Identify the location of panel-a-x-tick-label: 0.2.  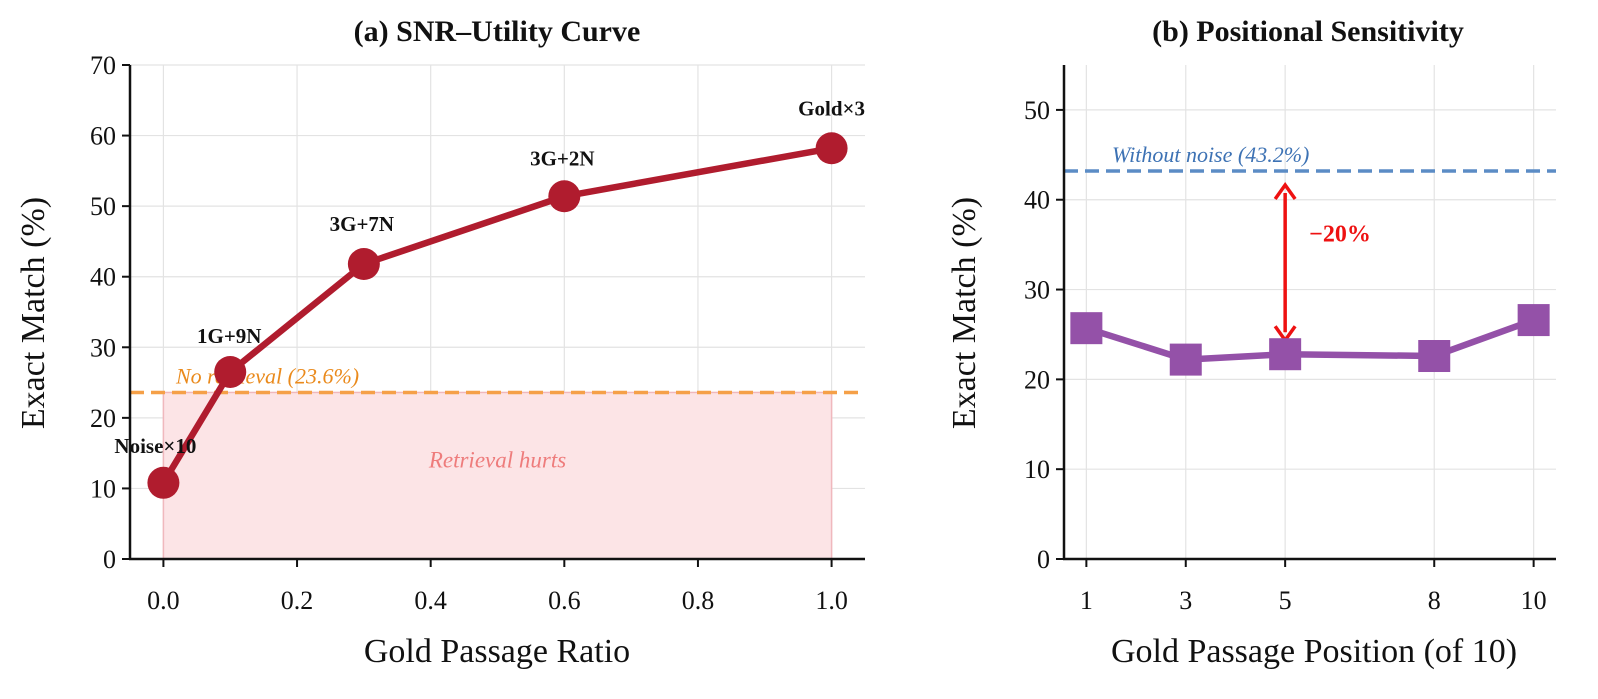
(297, 600).